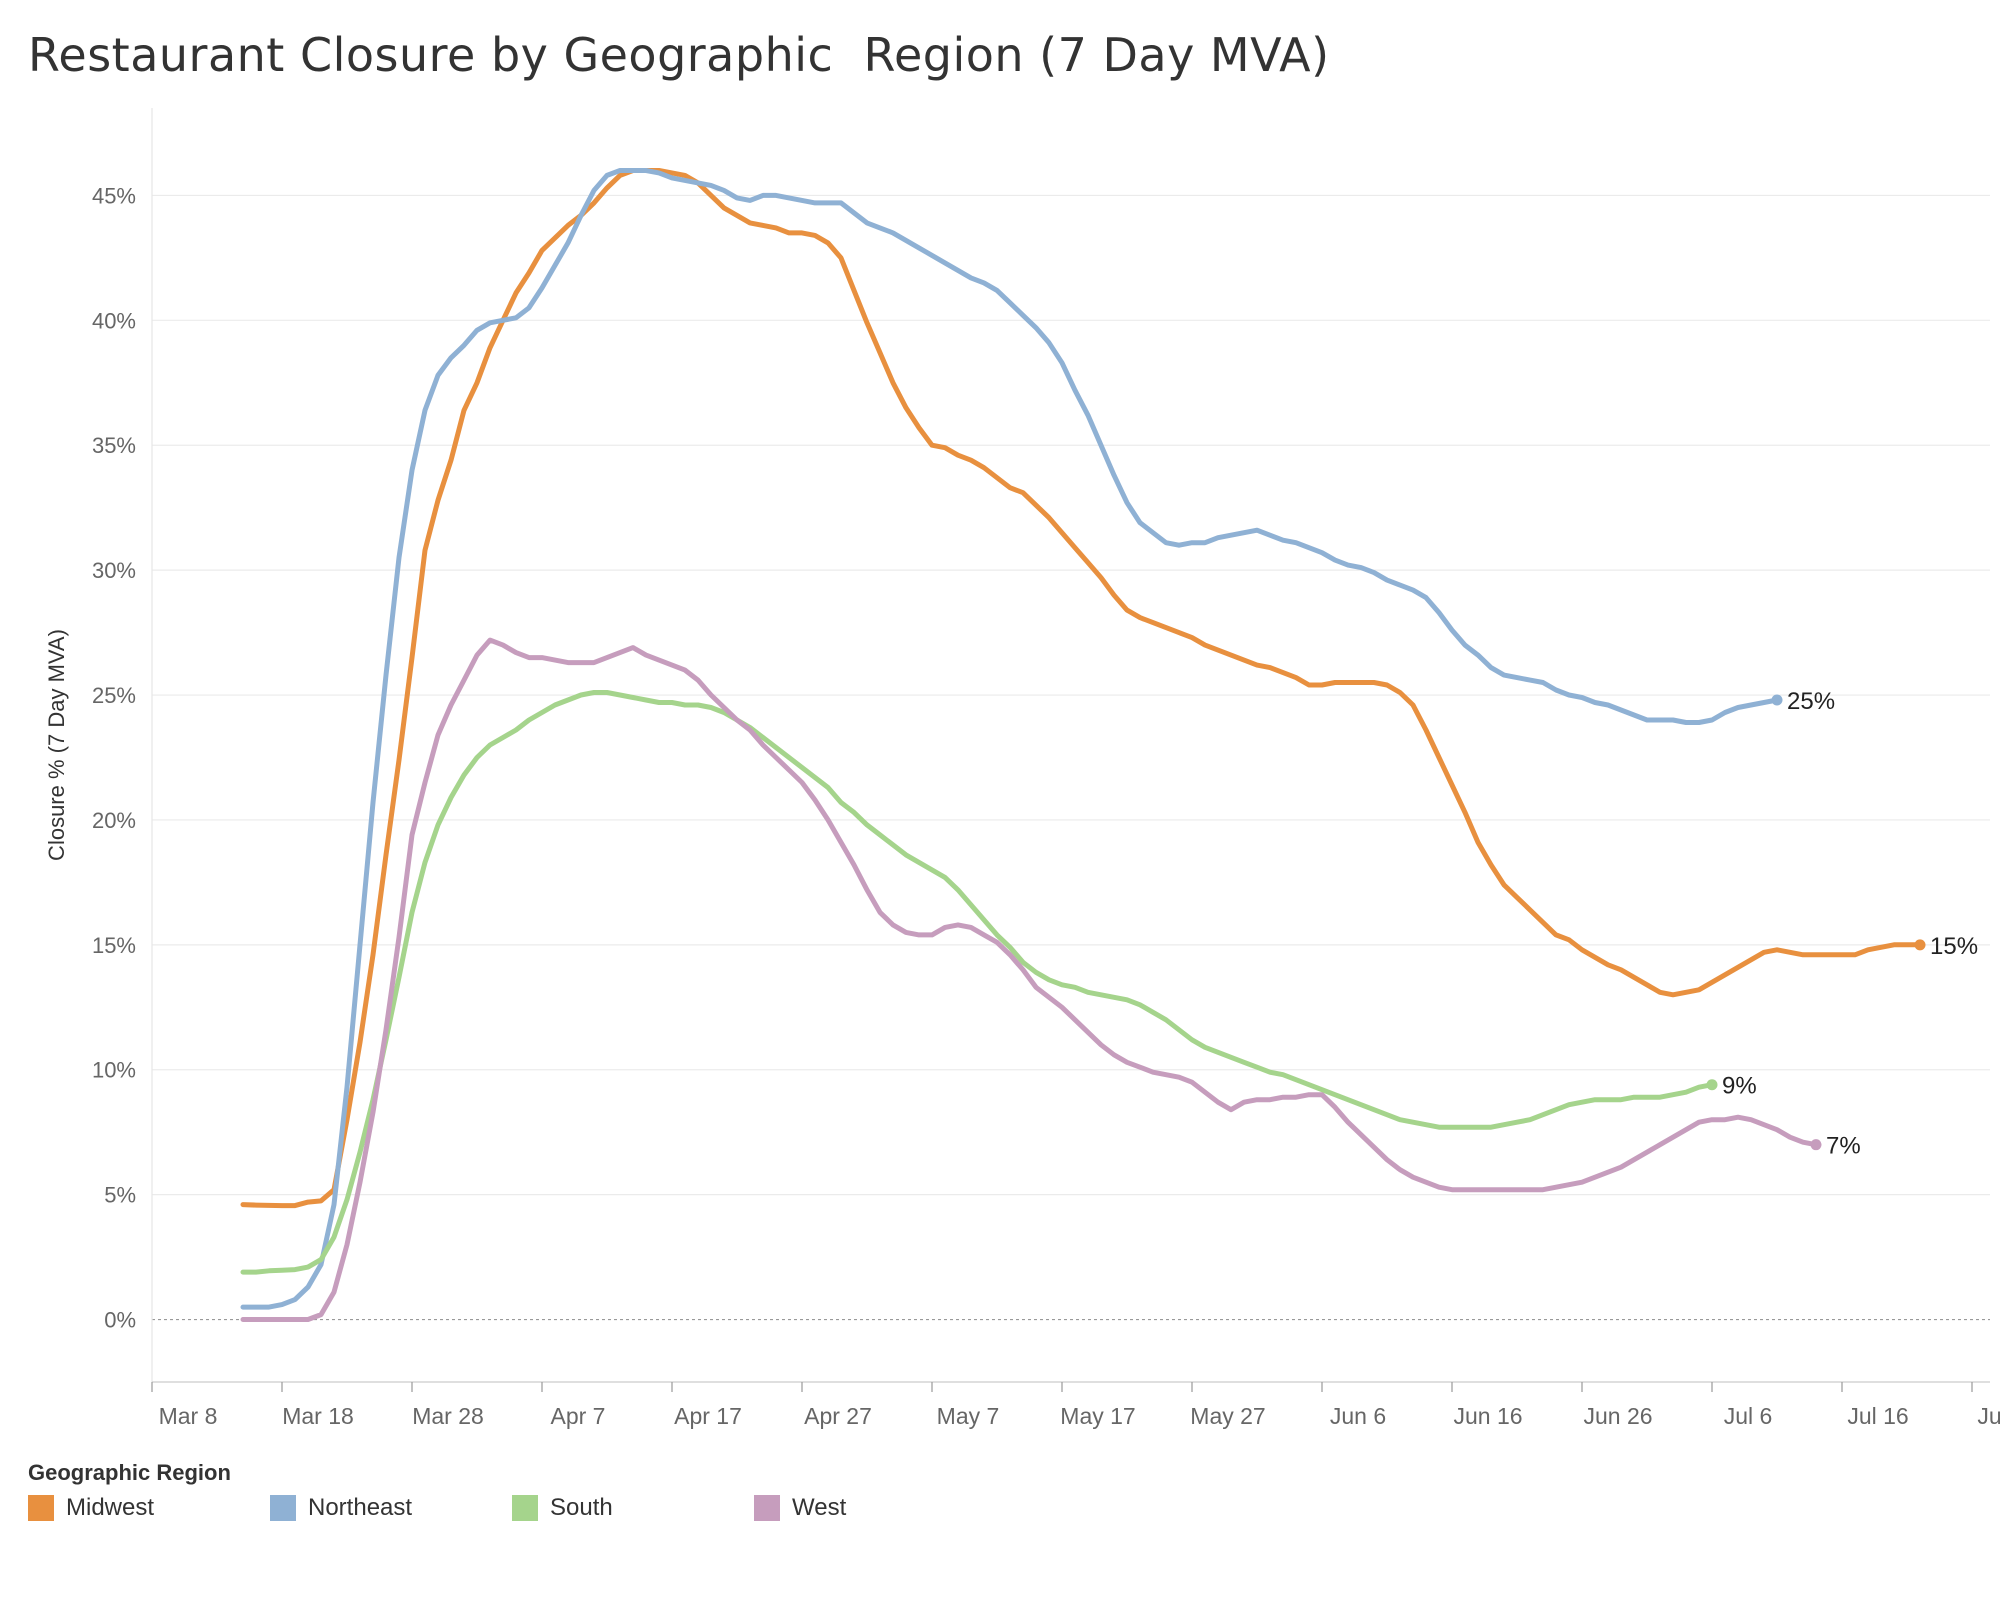 The image size is (2000, 1600). Describe the element at coordinates (1811, 701) in the screenshot. I see `end-label-northeast: 25%` at that location.